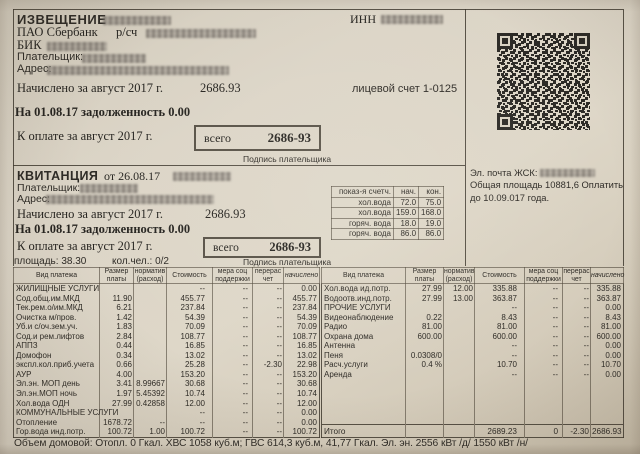 Image resolution: width=640 pixels, height=454 pixels. Describe the element at coordinates (388, 234) in the screenshot. I see `table-row: горяч. вода 86.0 86.0` at that location.